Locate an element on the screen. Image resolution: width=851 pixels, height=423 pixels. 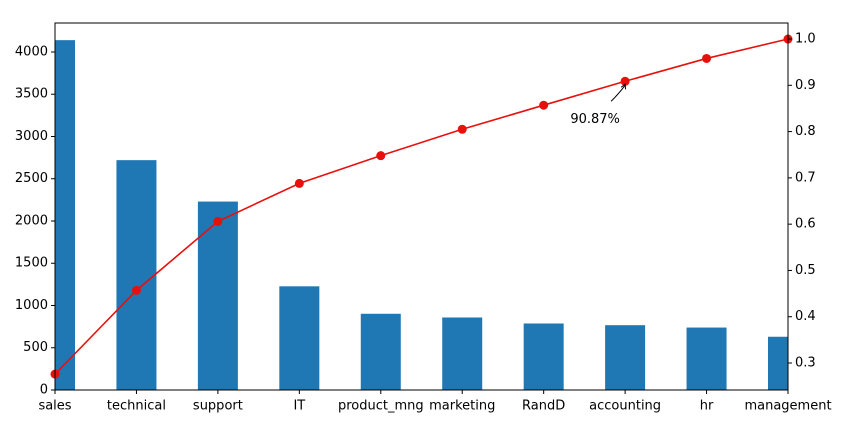
x-tick-label: RandD is located at coordinates (543, 406).